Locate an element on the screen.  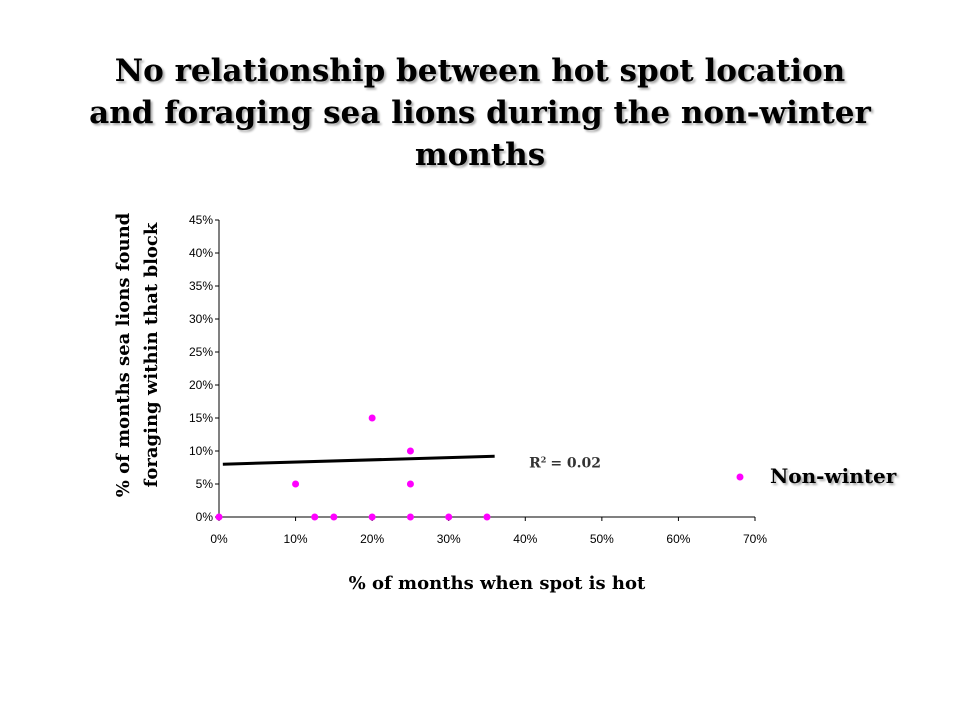
x-tick-label: 30% is located at coordinates (449, 539).